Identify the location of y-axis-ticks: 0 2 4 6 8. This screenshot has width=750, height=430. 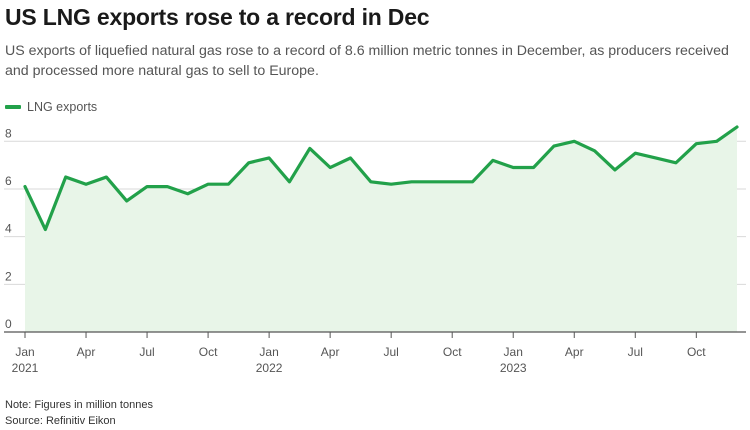
(8, 228).